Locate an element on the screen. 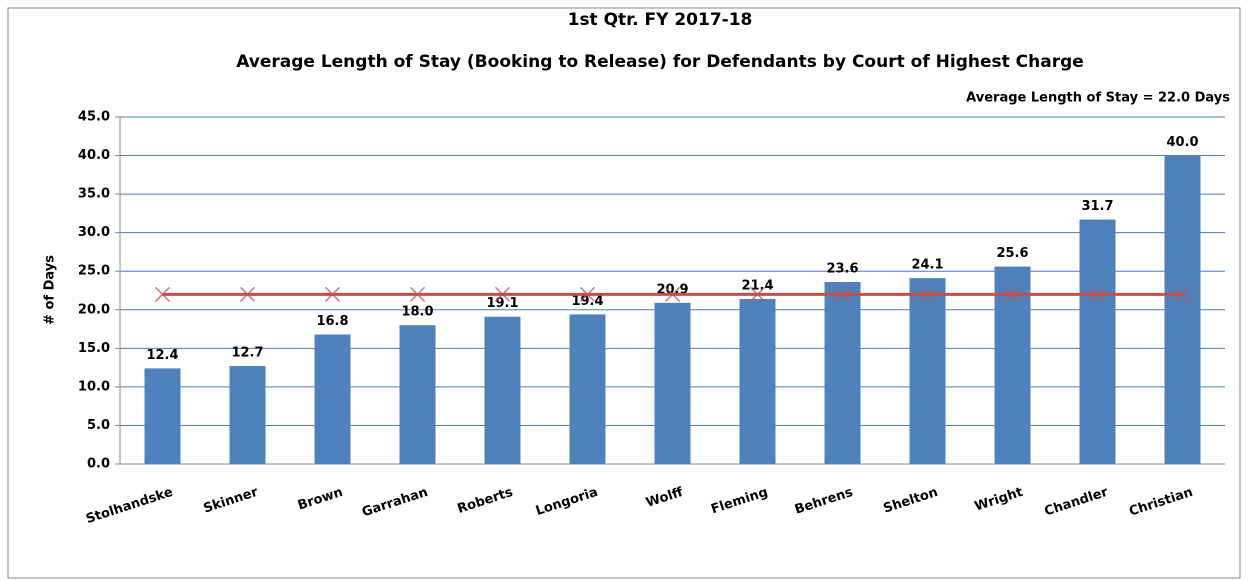 Image resolution: width=1249 pixels, height=581 pixels. y-tick-label: 35.0 is located at coordinates (94, 194).